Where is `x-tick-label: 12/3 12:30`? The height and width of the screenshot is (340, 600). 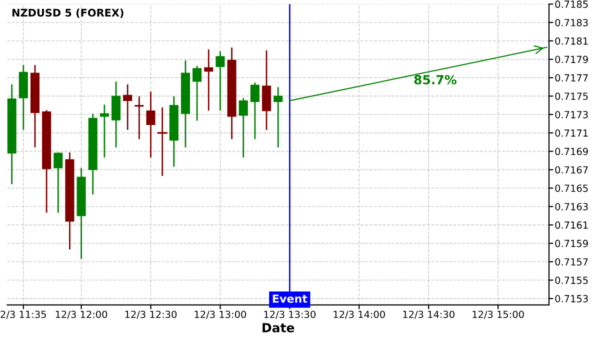 x-tick-label: 12/3 12:30 is located at coordinates (151, 314).